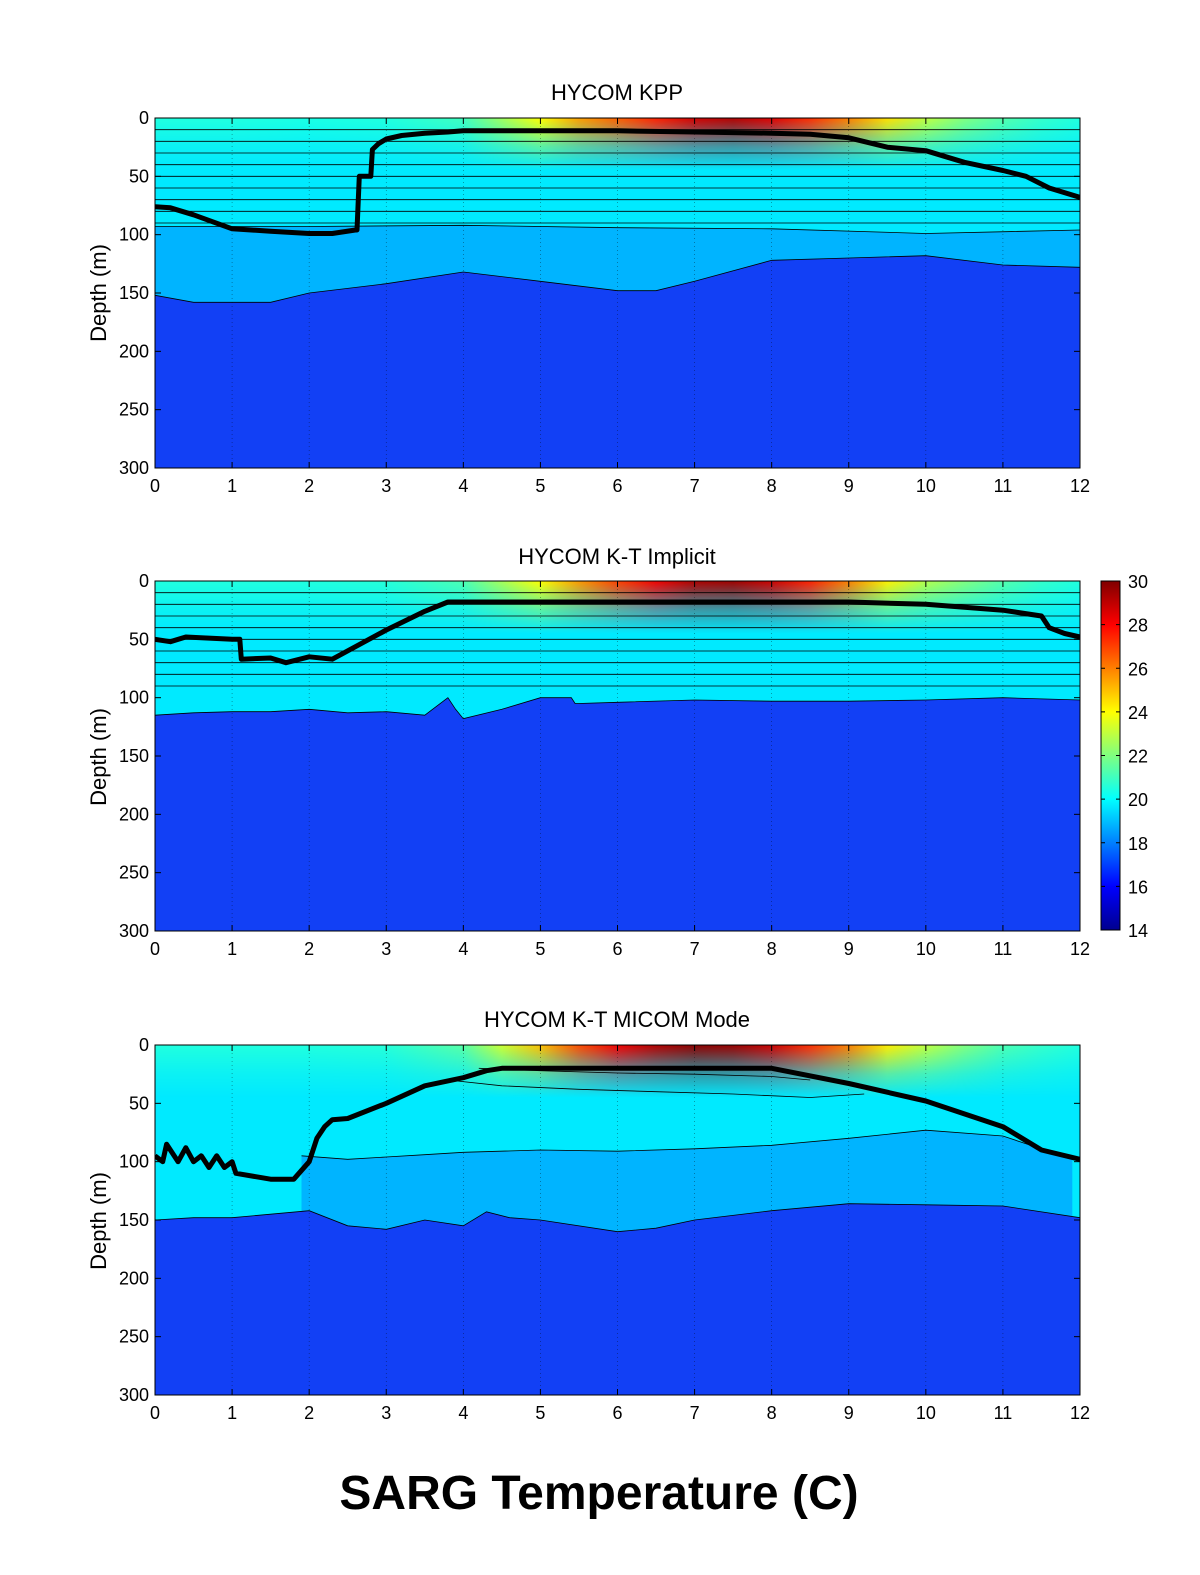 Image resolution: width=1200 pixels, height=1575 pixels. What do you see at coordinates (598, 1493) in the screenshot?
I see `figure-title: SARG Temperature (C)` at bounding box center [598, 1493].